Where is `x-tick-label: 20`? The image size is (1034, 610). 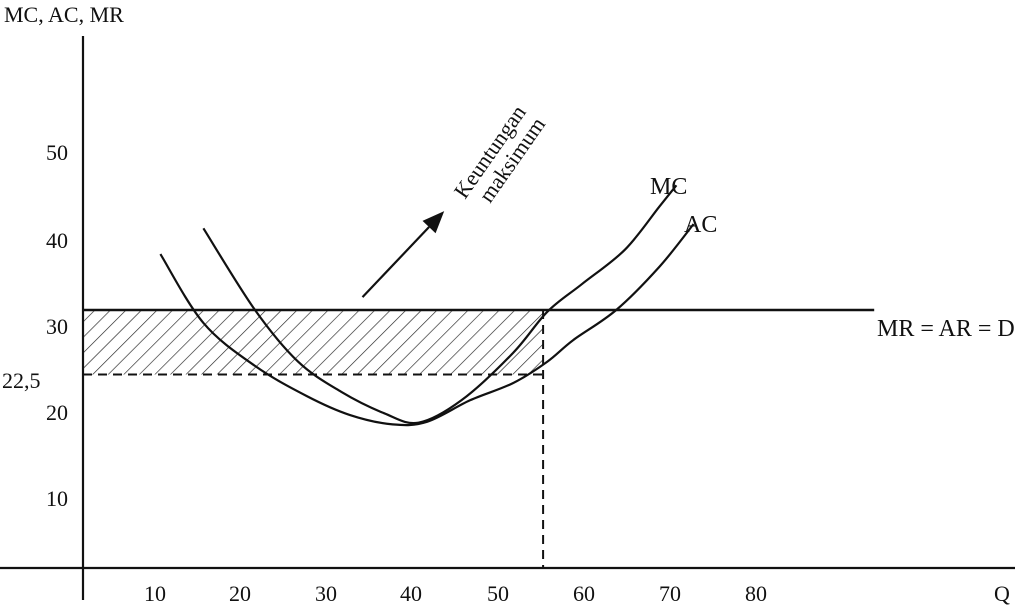
x-tick-label: 20 is located at coordinates (240, 593).